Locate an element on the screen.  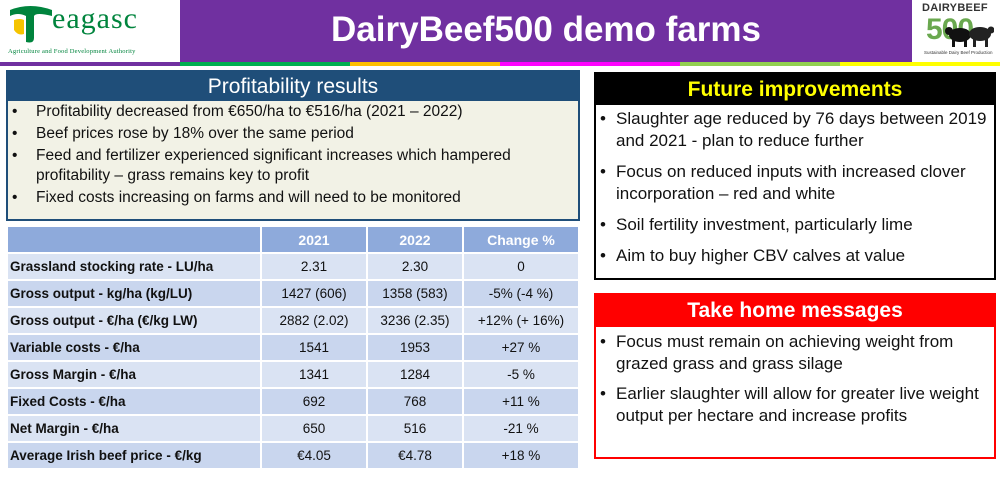
table-cell: +11 % is located at coordinates (520, 401).